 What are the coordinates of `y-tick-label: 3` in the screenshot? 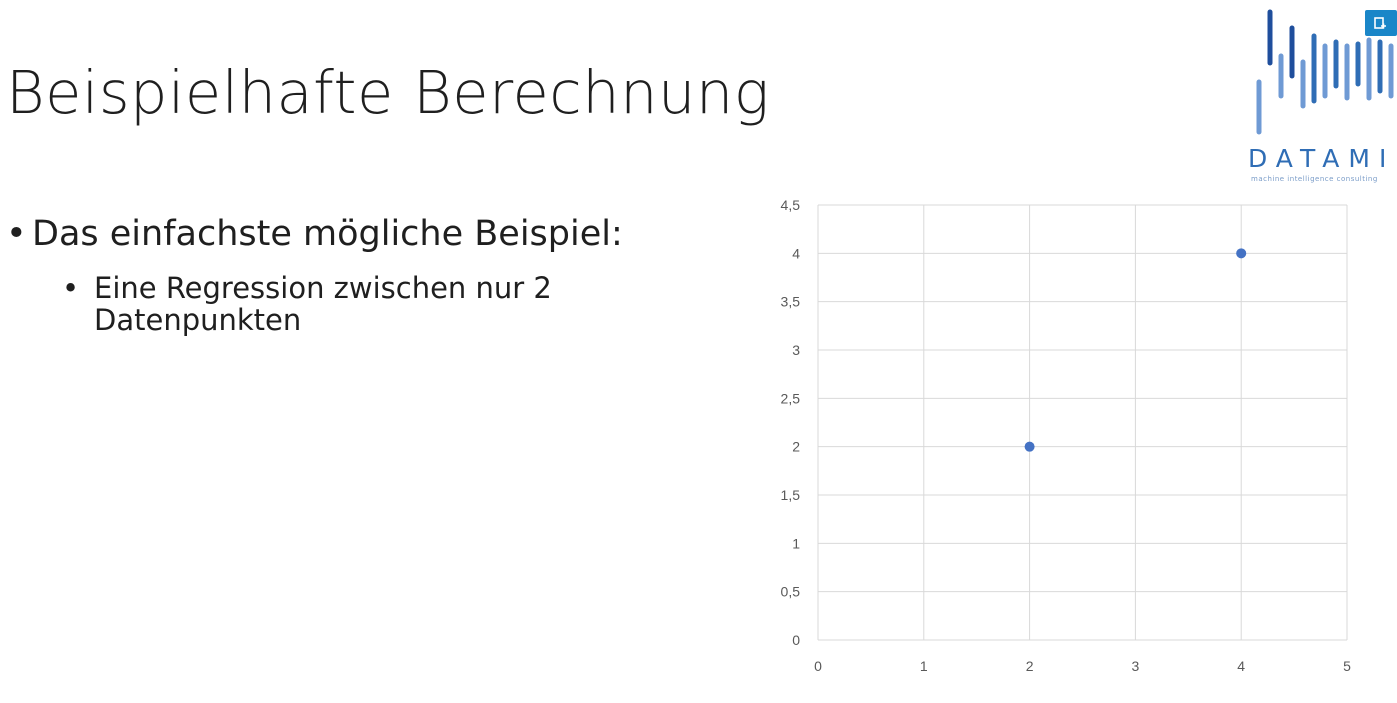 It's located at (796, 350).